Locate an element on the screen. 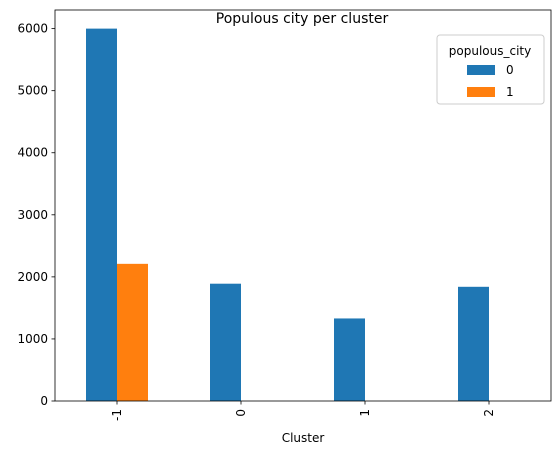 This screenshot has height=454, width=560. legend: populous_city 0 1 is located at coordinates (490, 69).